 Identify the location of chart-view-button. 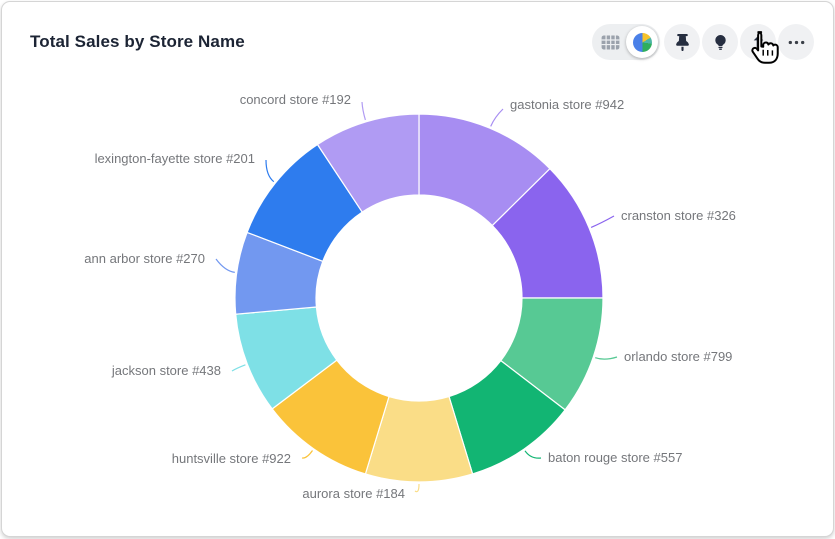
(642, 42).